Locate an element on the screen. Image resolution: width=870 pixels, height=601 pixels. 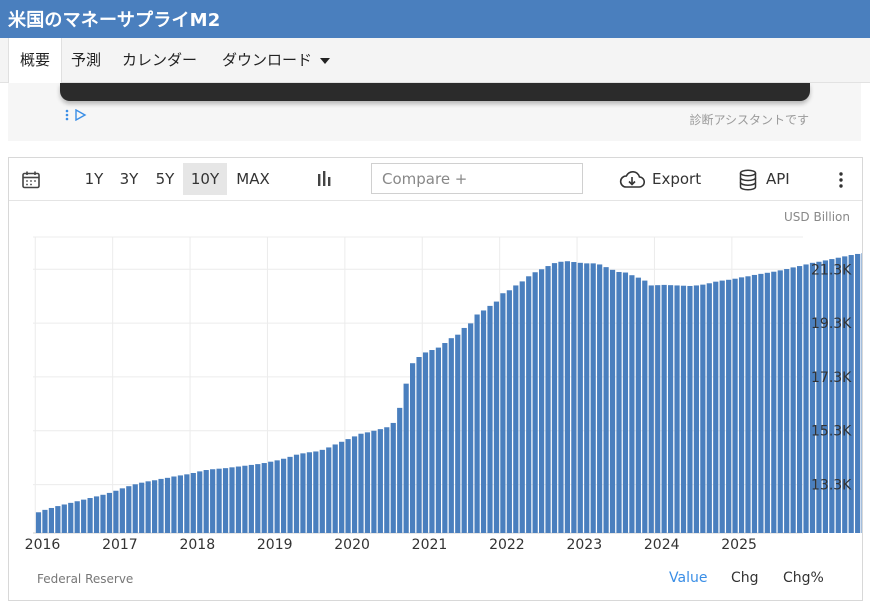
export-button: Export is located at coordinates (677, 179).